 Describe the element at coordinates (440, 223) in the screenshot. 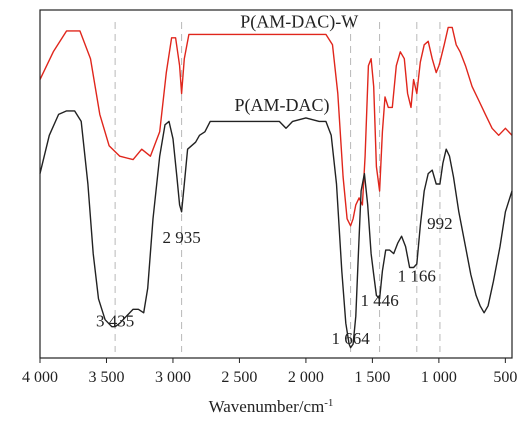

I see `peak-label: 992` at that location.